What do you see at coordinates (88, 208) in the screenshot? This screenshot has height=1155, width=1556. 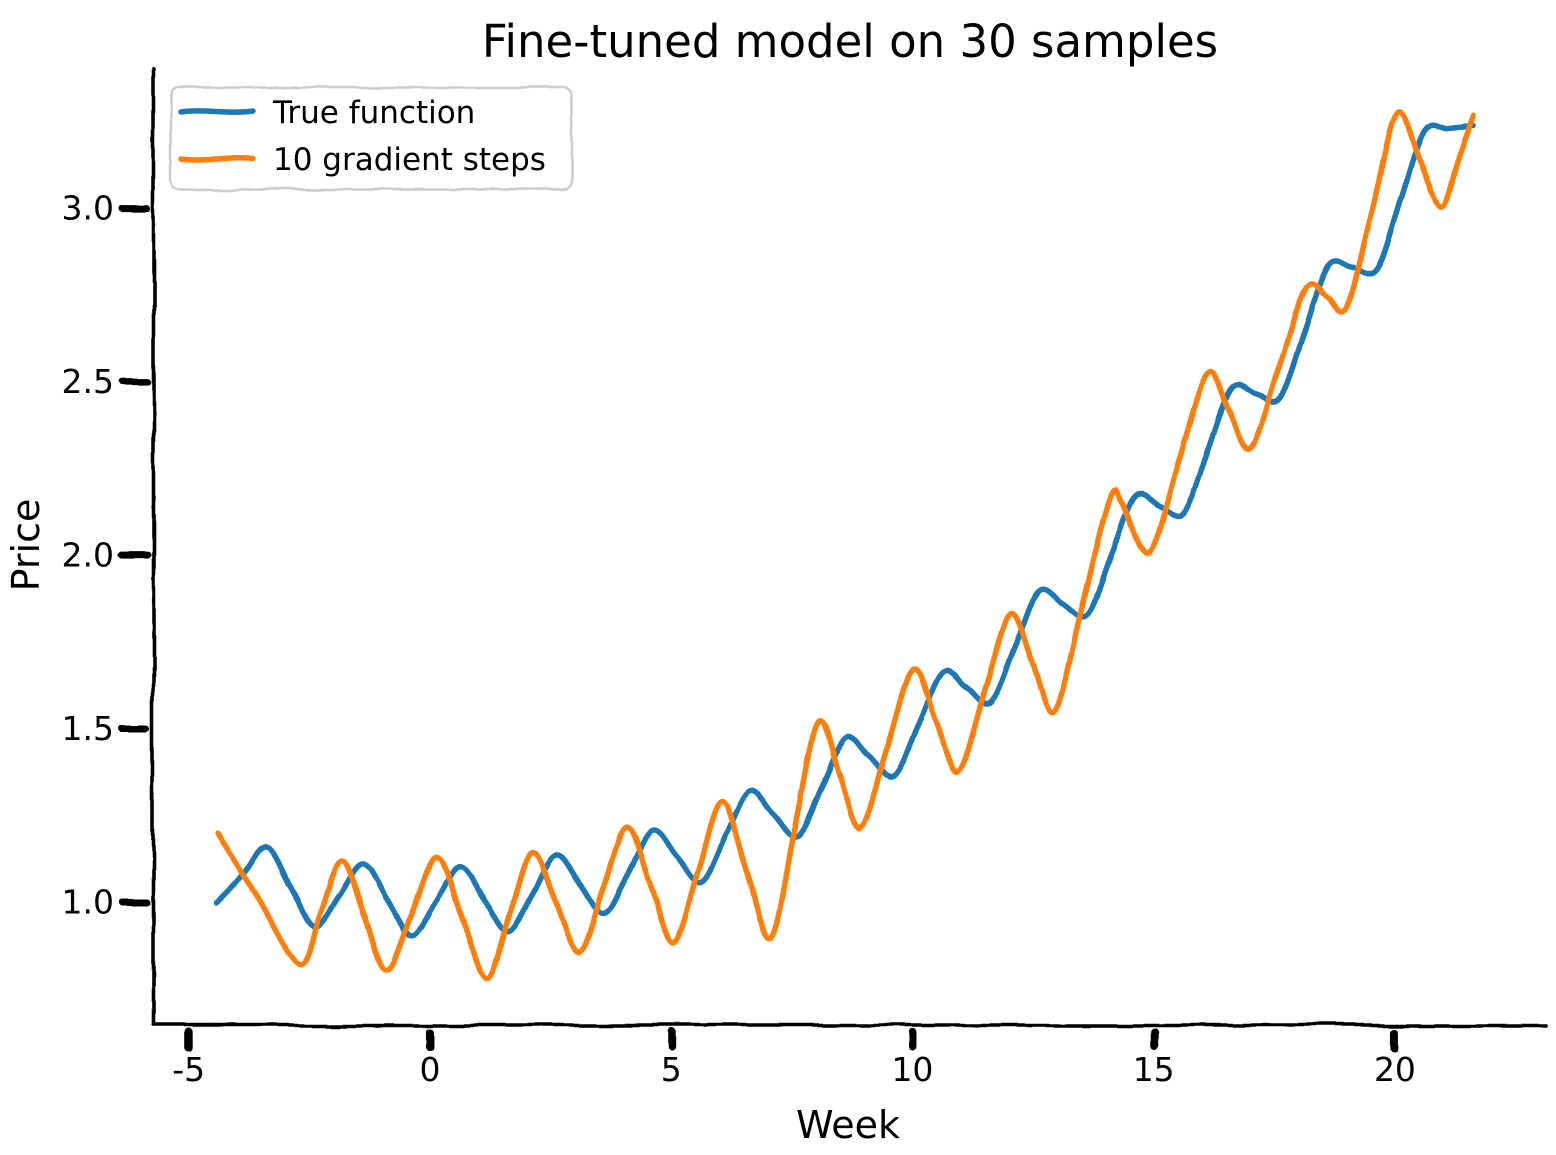 I see `y-tick-label: 3.0` at bounding box center [88, 208].